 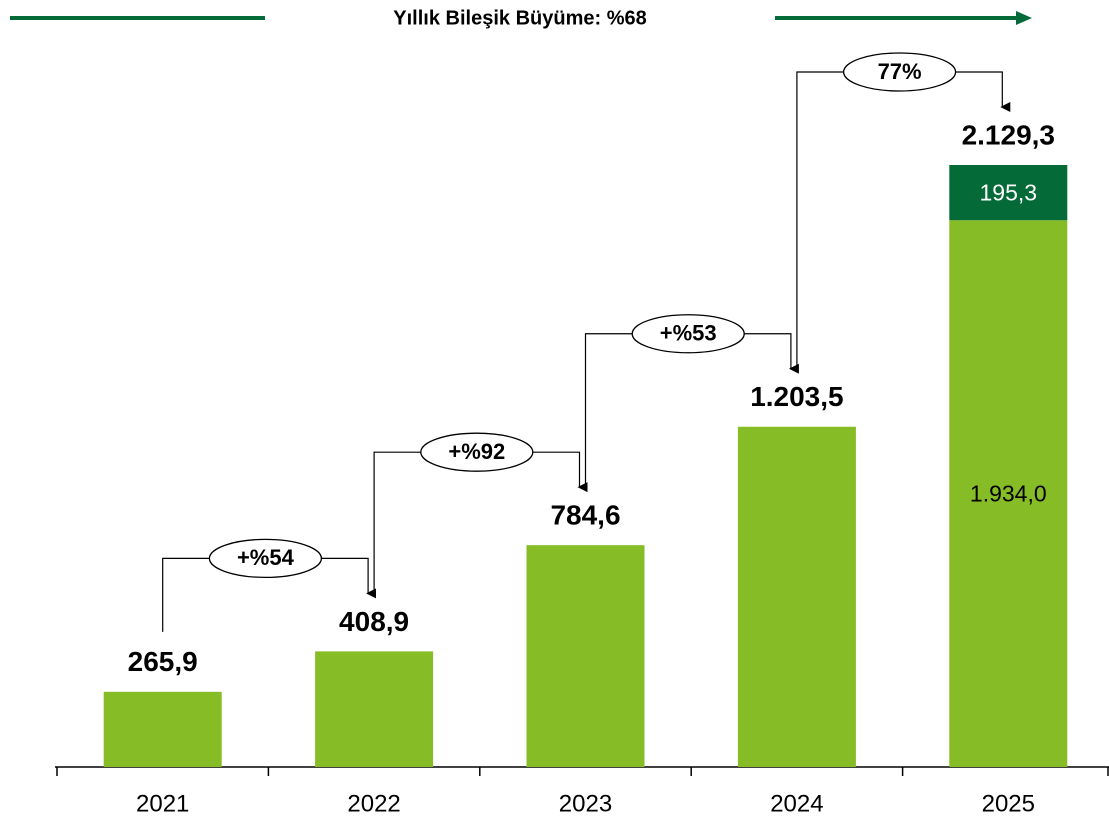 I want to click on total-label: 784,6, so click(x=585, y=515).